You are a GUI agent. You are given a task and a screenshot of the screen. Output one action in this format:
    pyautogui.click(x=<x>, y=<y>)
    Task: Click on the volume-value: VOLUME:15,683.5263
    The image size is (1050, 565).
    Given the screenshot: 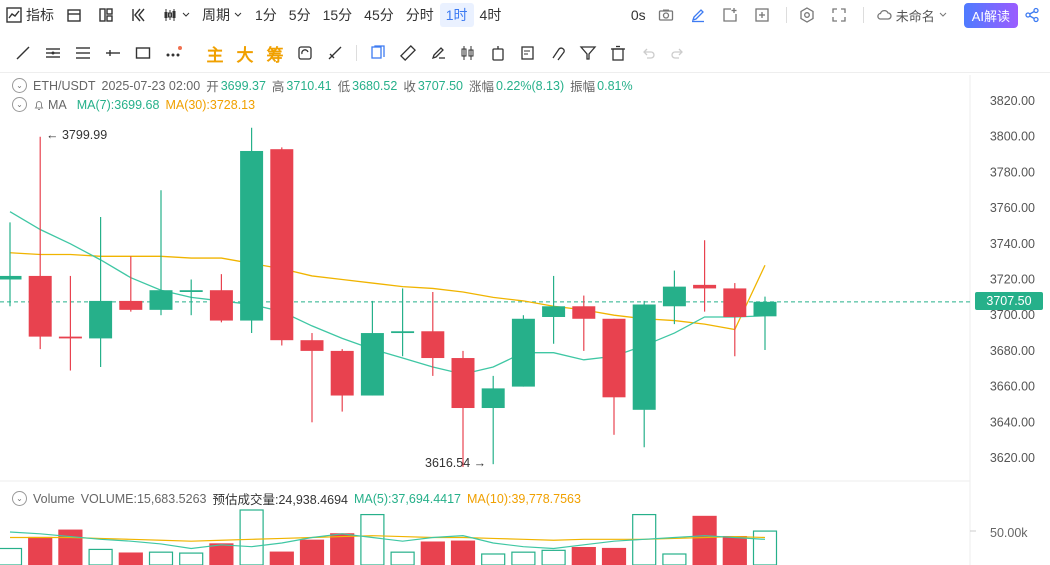 What is the action you would take?
    pyautogui.click(x=143, y=498)
    